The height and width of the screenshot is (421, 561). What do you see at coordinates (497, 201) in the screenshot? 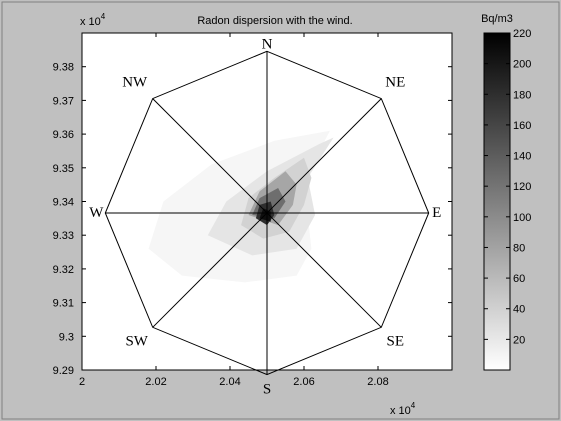
I see `colorbar` at bounding box center [497, 201].